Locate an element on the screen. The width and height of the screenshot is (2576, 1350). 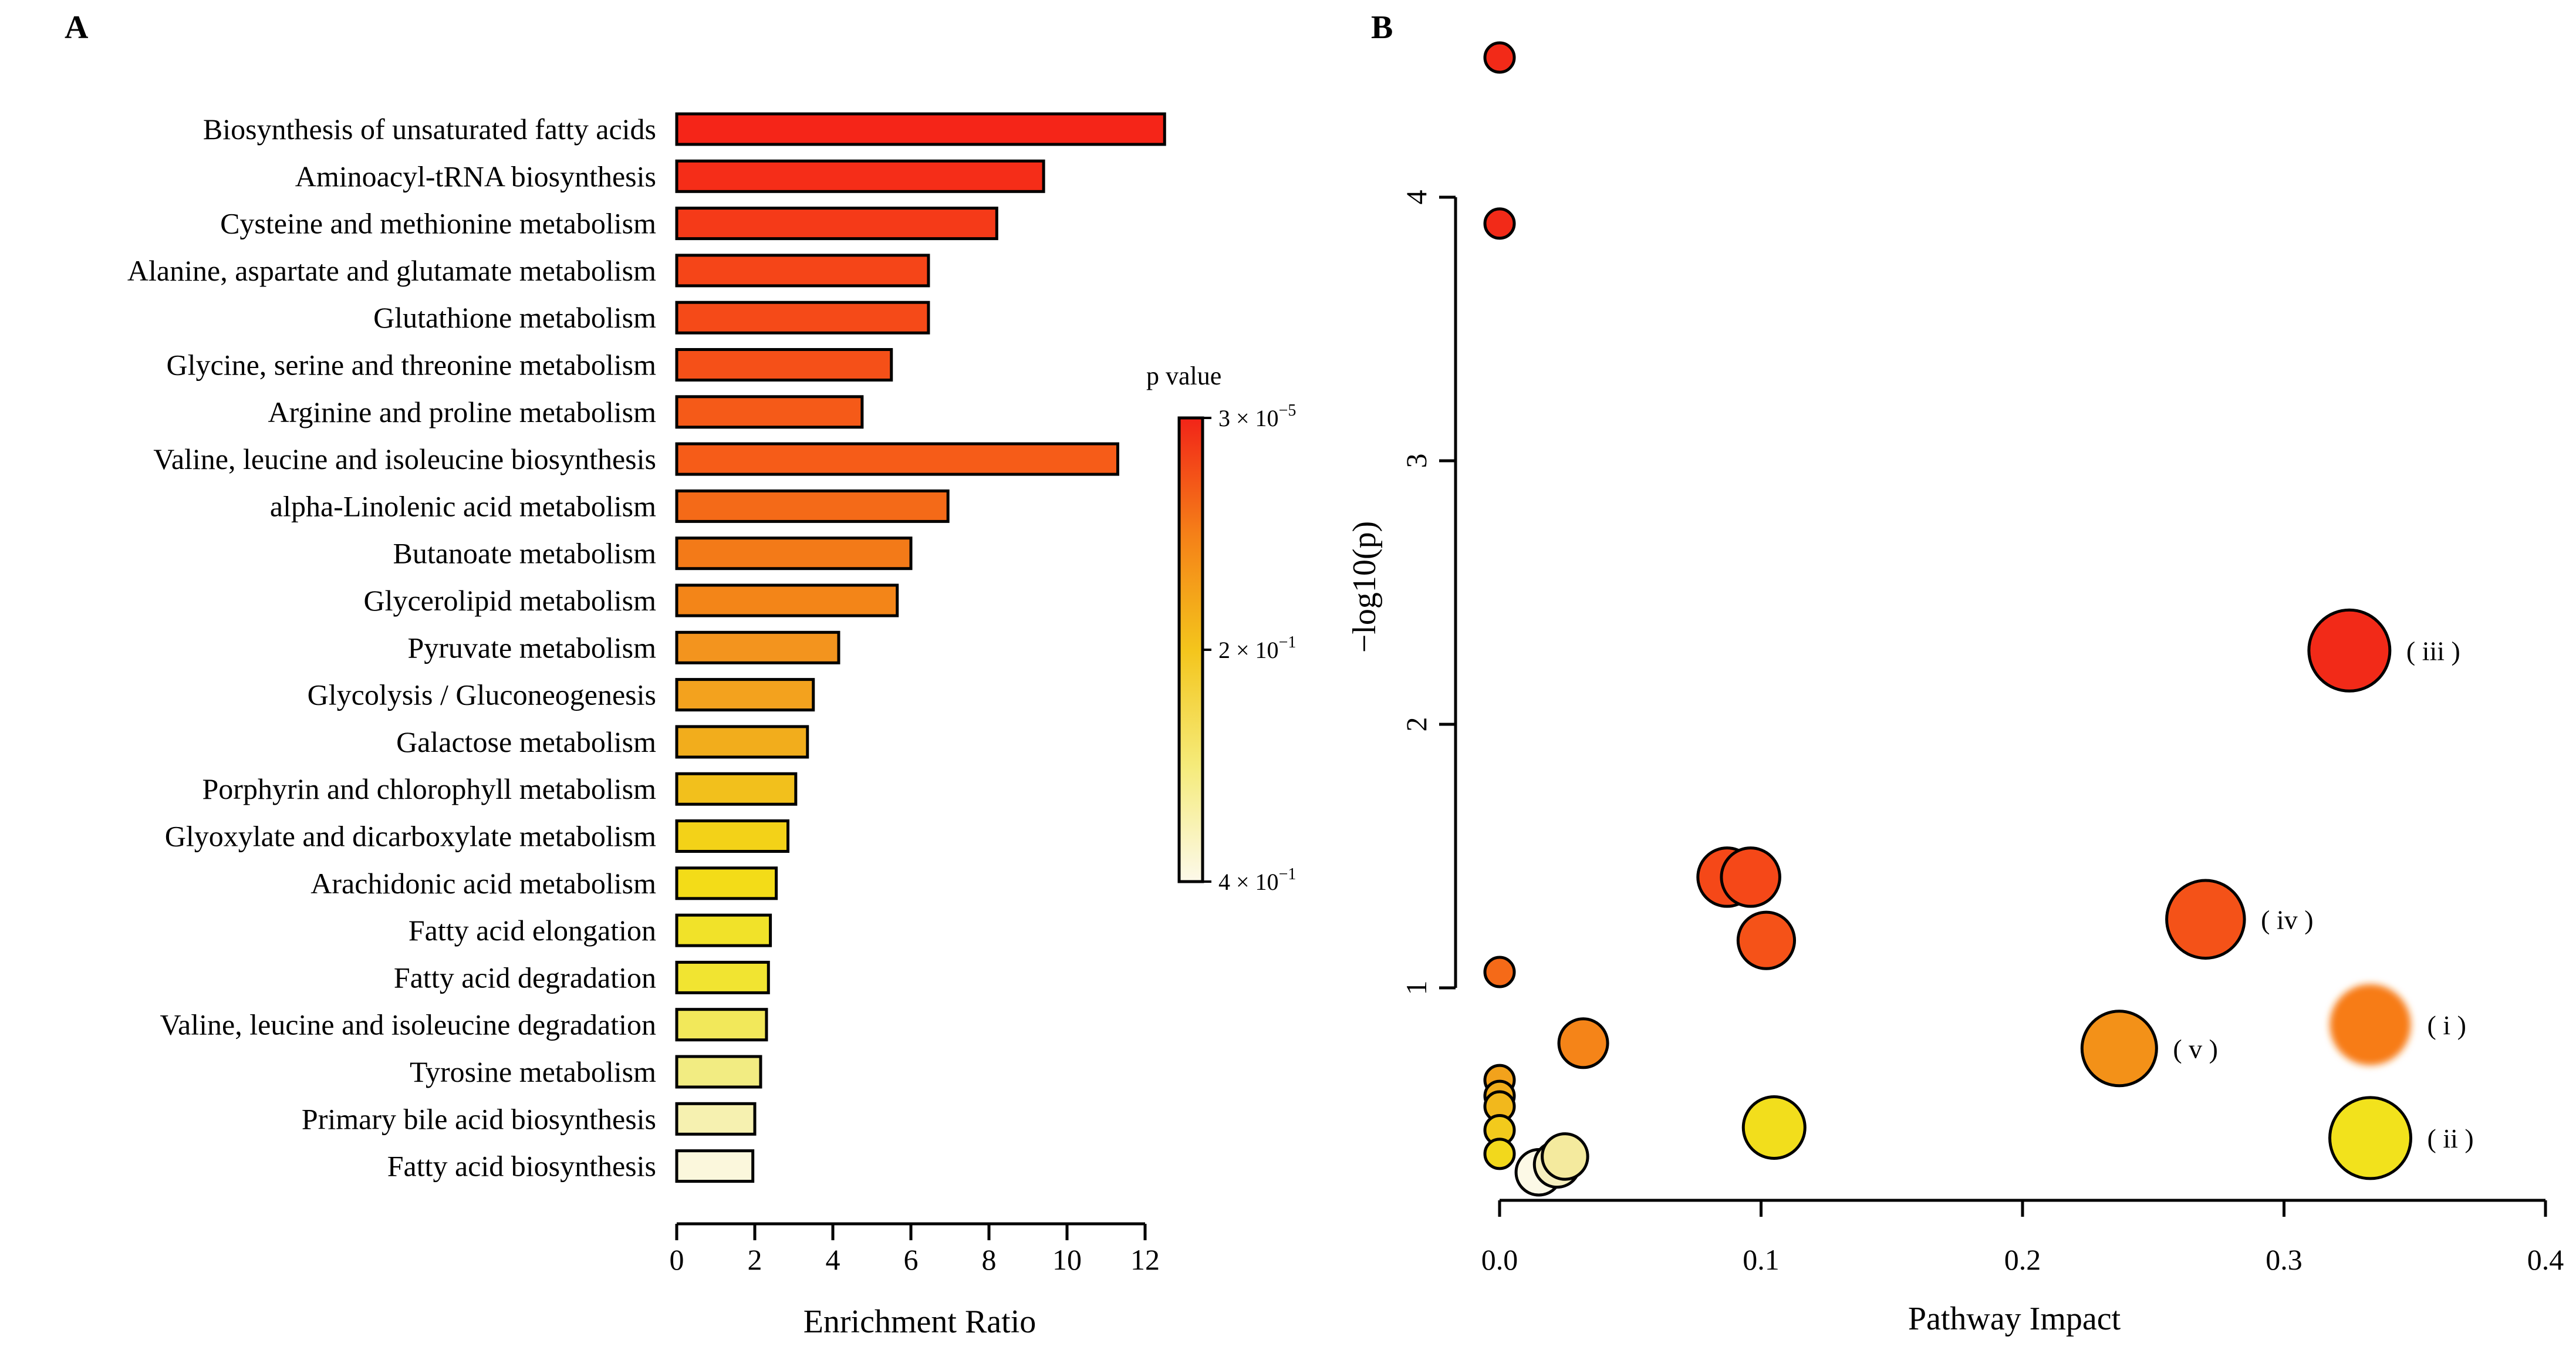
category-label: Porphyrin and chlorophyll metabolism is located at coordinates (429, 789).